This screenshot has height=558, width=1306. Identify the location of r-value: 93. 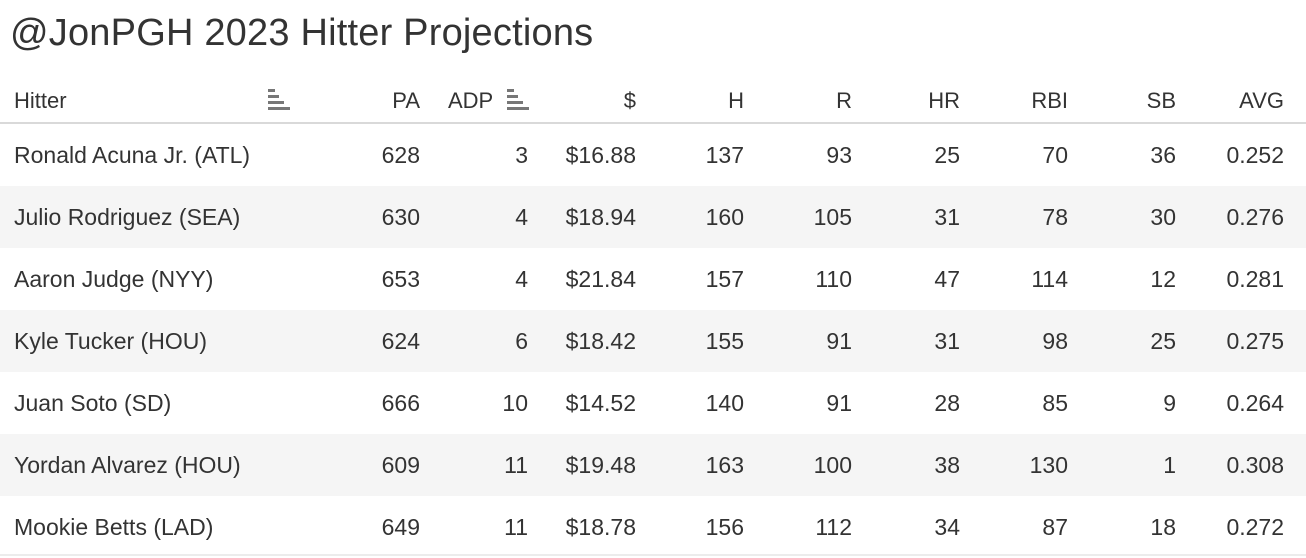
(839, 154).